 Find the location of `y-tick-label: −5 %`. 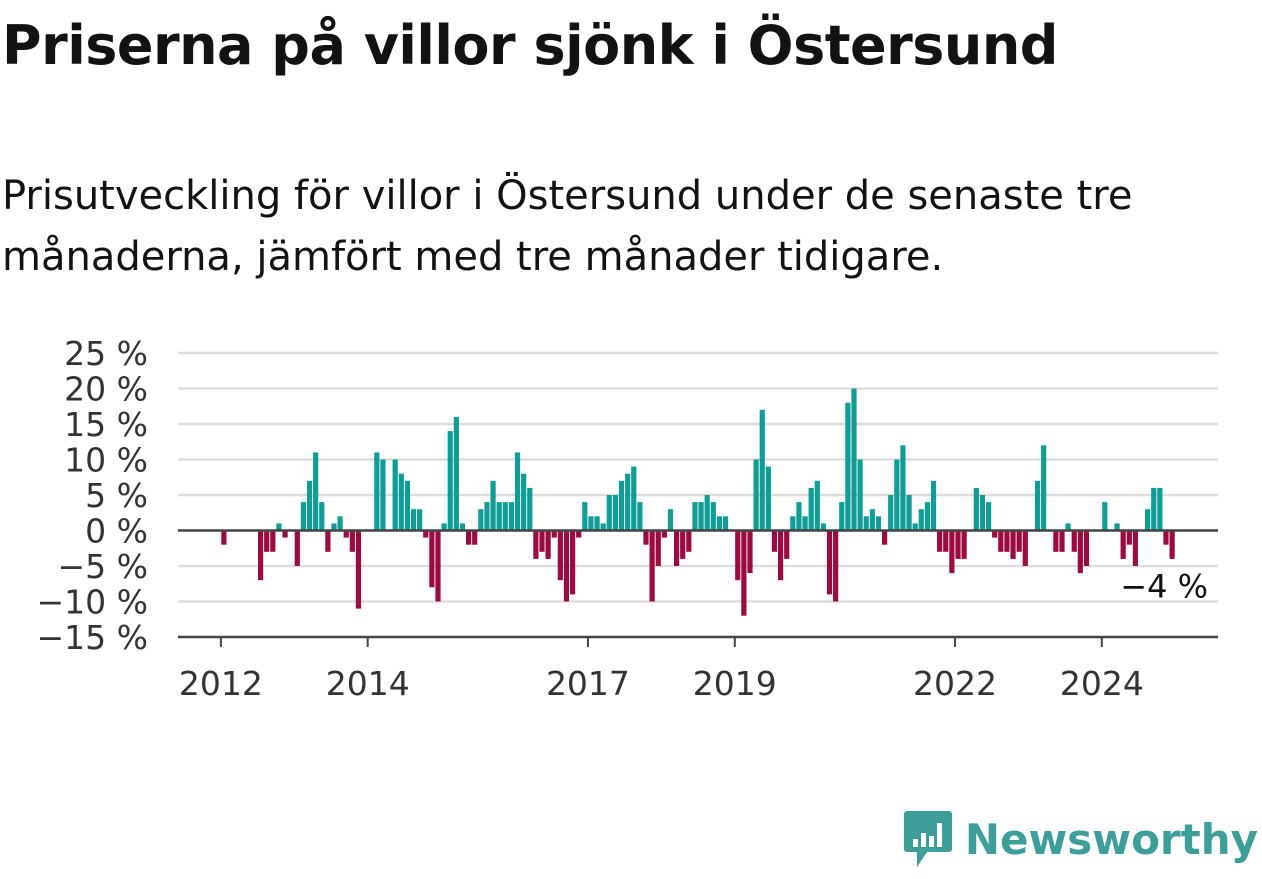

y-tick-label: −5 % is located at coordinates (103, 566).